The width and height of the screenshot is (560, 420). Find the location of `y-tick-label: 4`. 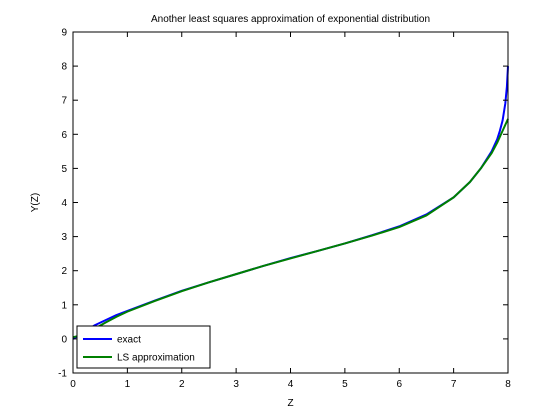

y-tick-label: 4 is located at coordinates (64, 203).